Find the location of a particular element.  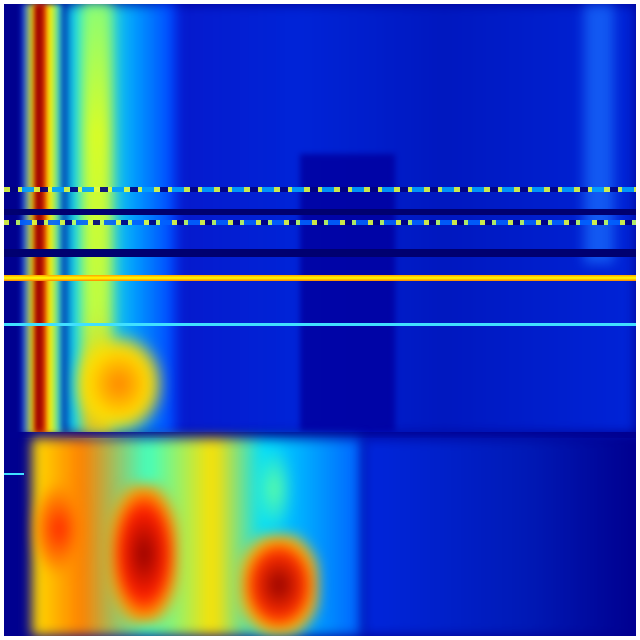

cyan-column-lower is located at coordinates (274, 489).